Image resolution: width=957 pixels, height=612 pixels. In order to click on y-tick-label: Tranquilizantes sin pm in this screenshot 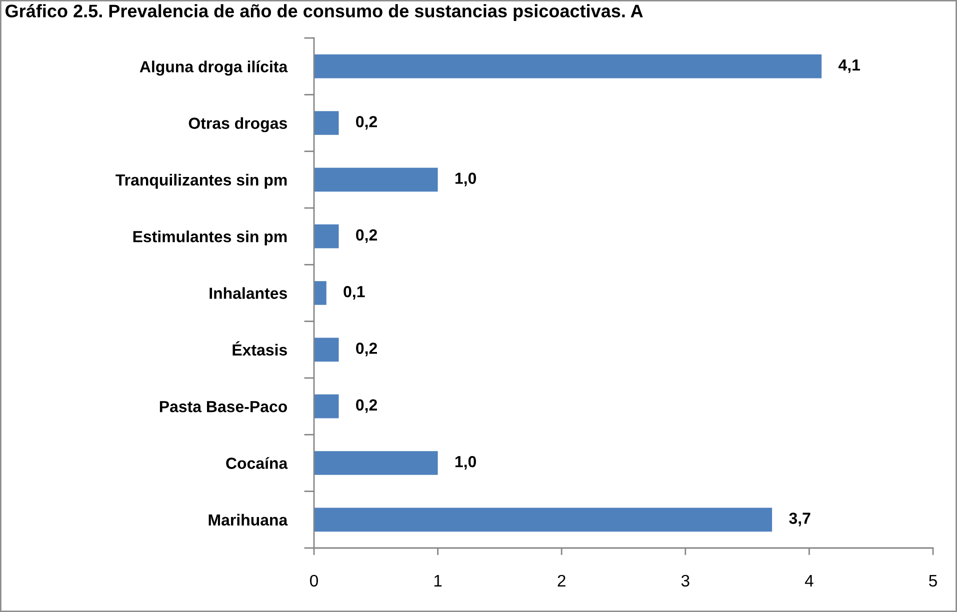, I will do `click(201, 181)`.